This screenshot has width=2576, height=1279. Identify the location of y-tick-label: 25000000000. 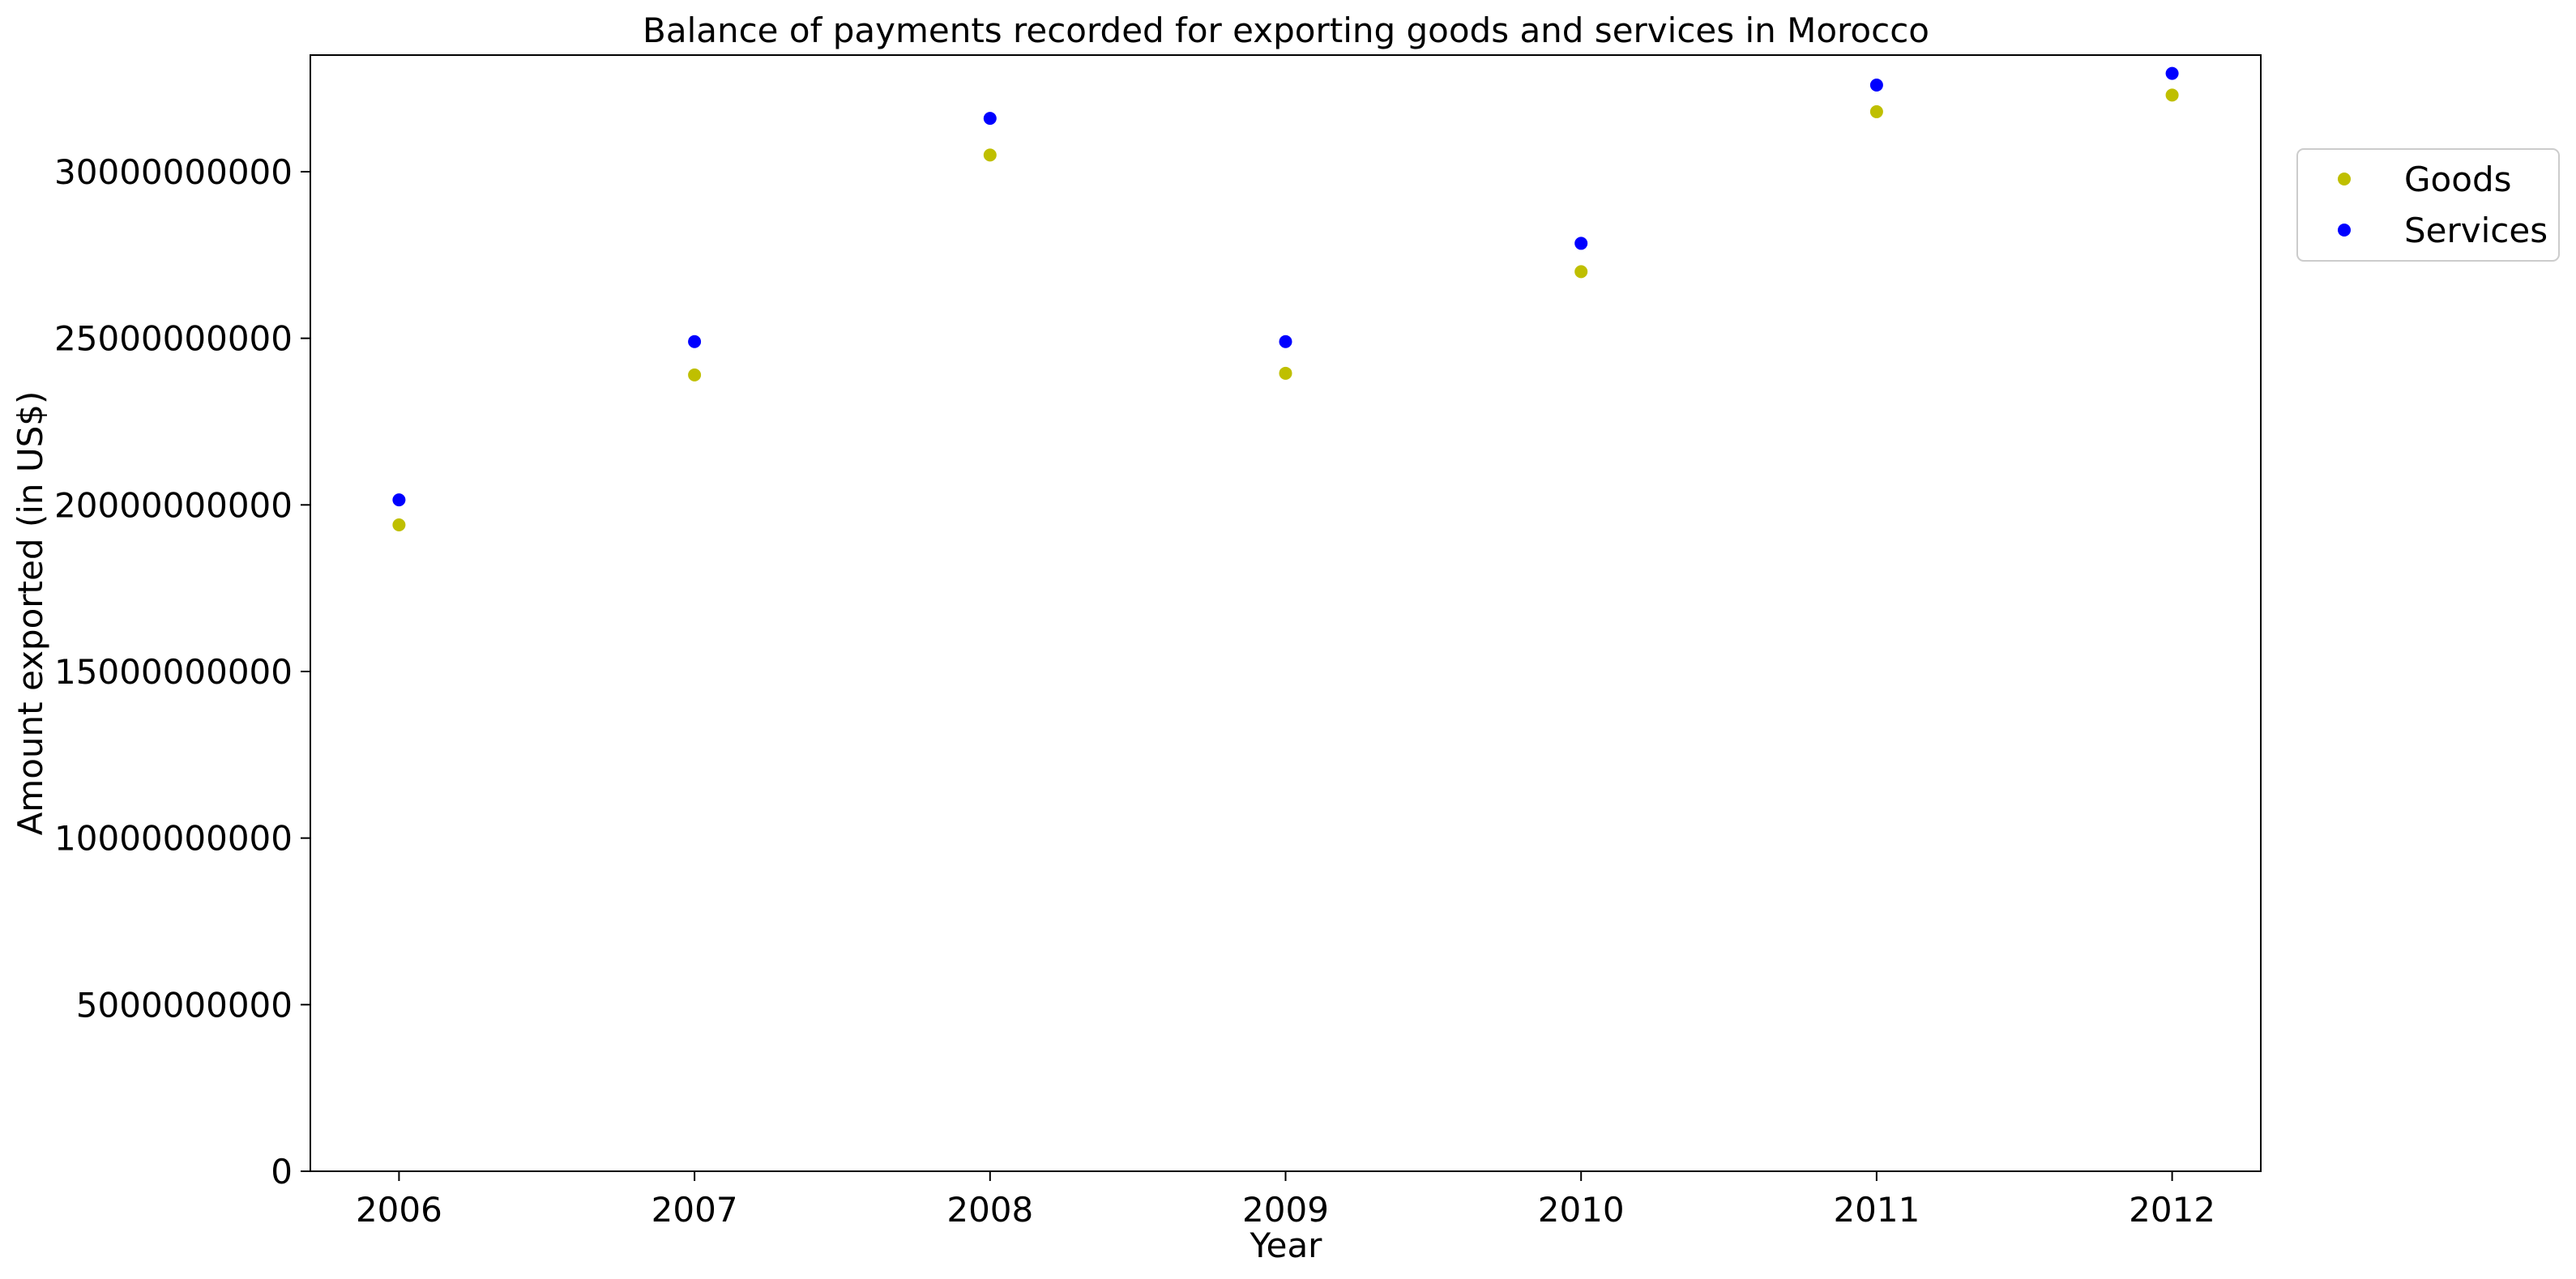
(173, 339).